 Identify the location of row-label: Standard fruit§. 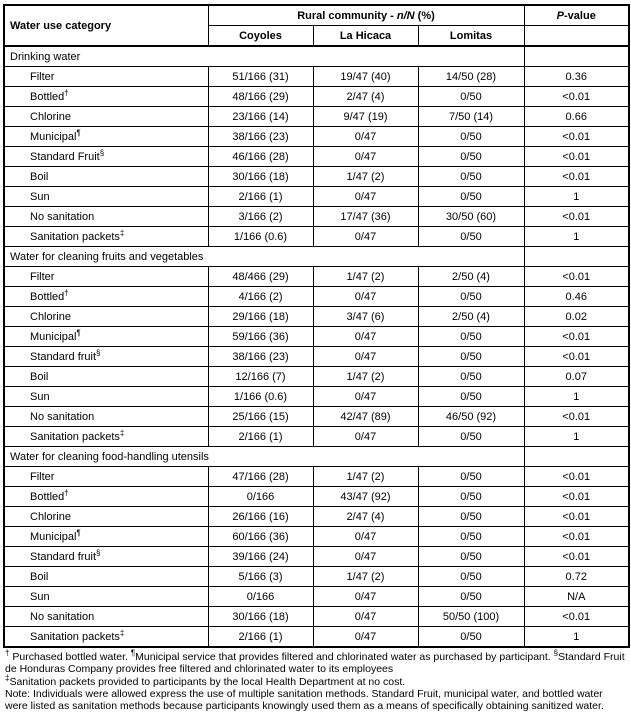
(106, 556).